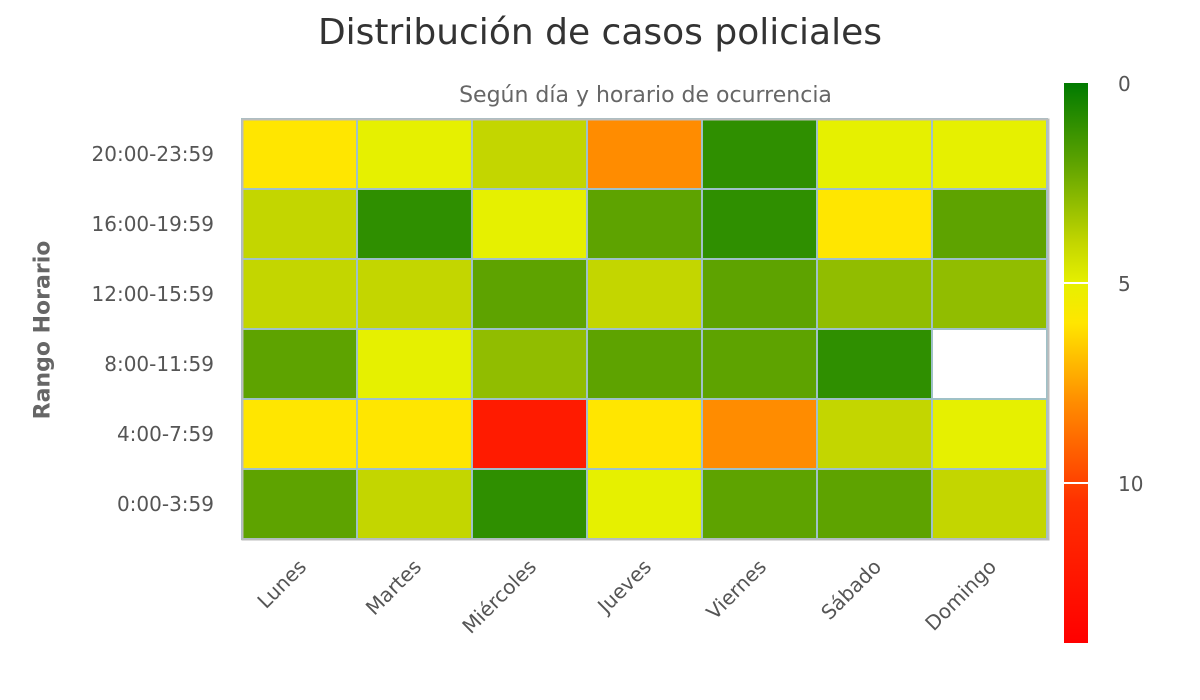  What do you see at coordinates (1130, 484) in the screenshot?
I see `colorbar-tick-label: 10` at bounding box center [1130, 484].